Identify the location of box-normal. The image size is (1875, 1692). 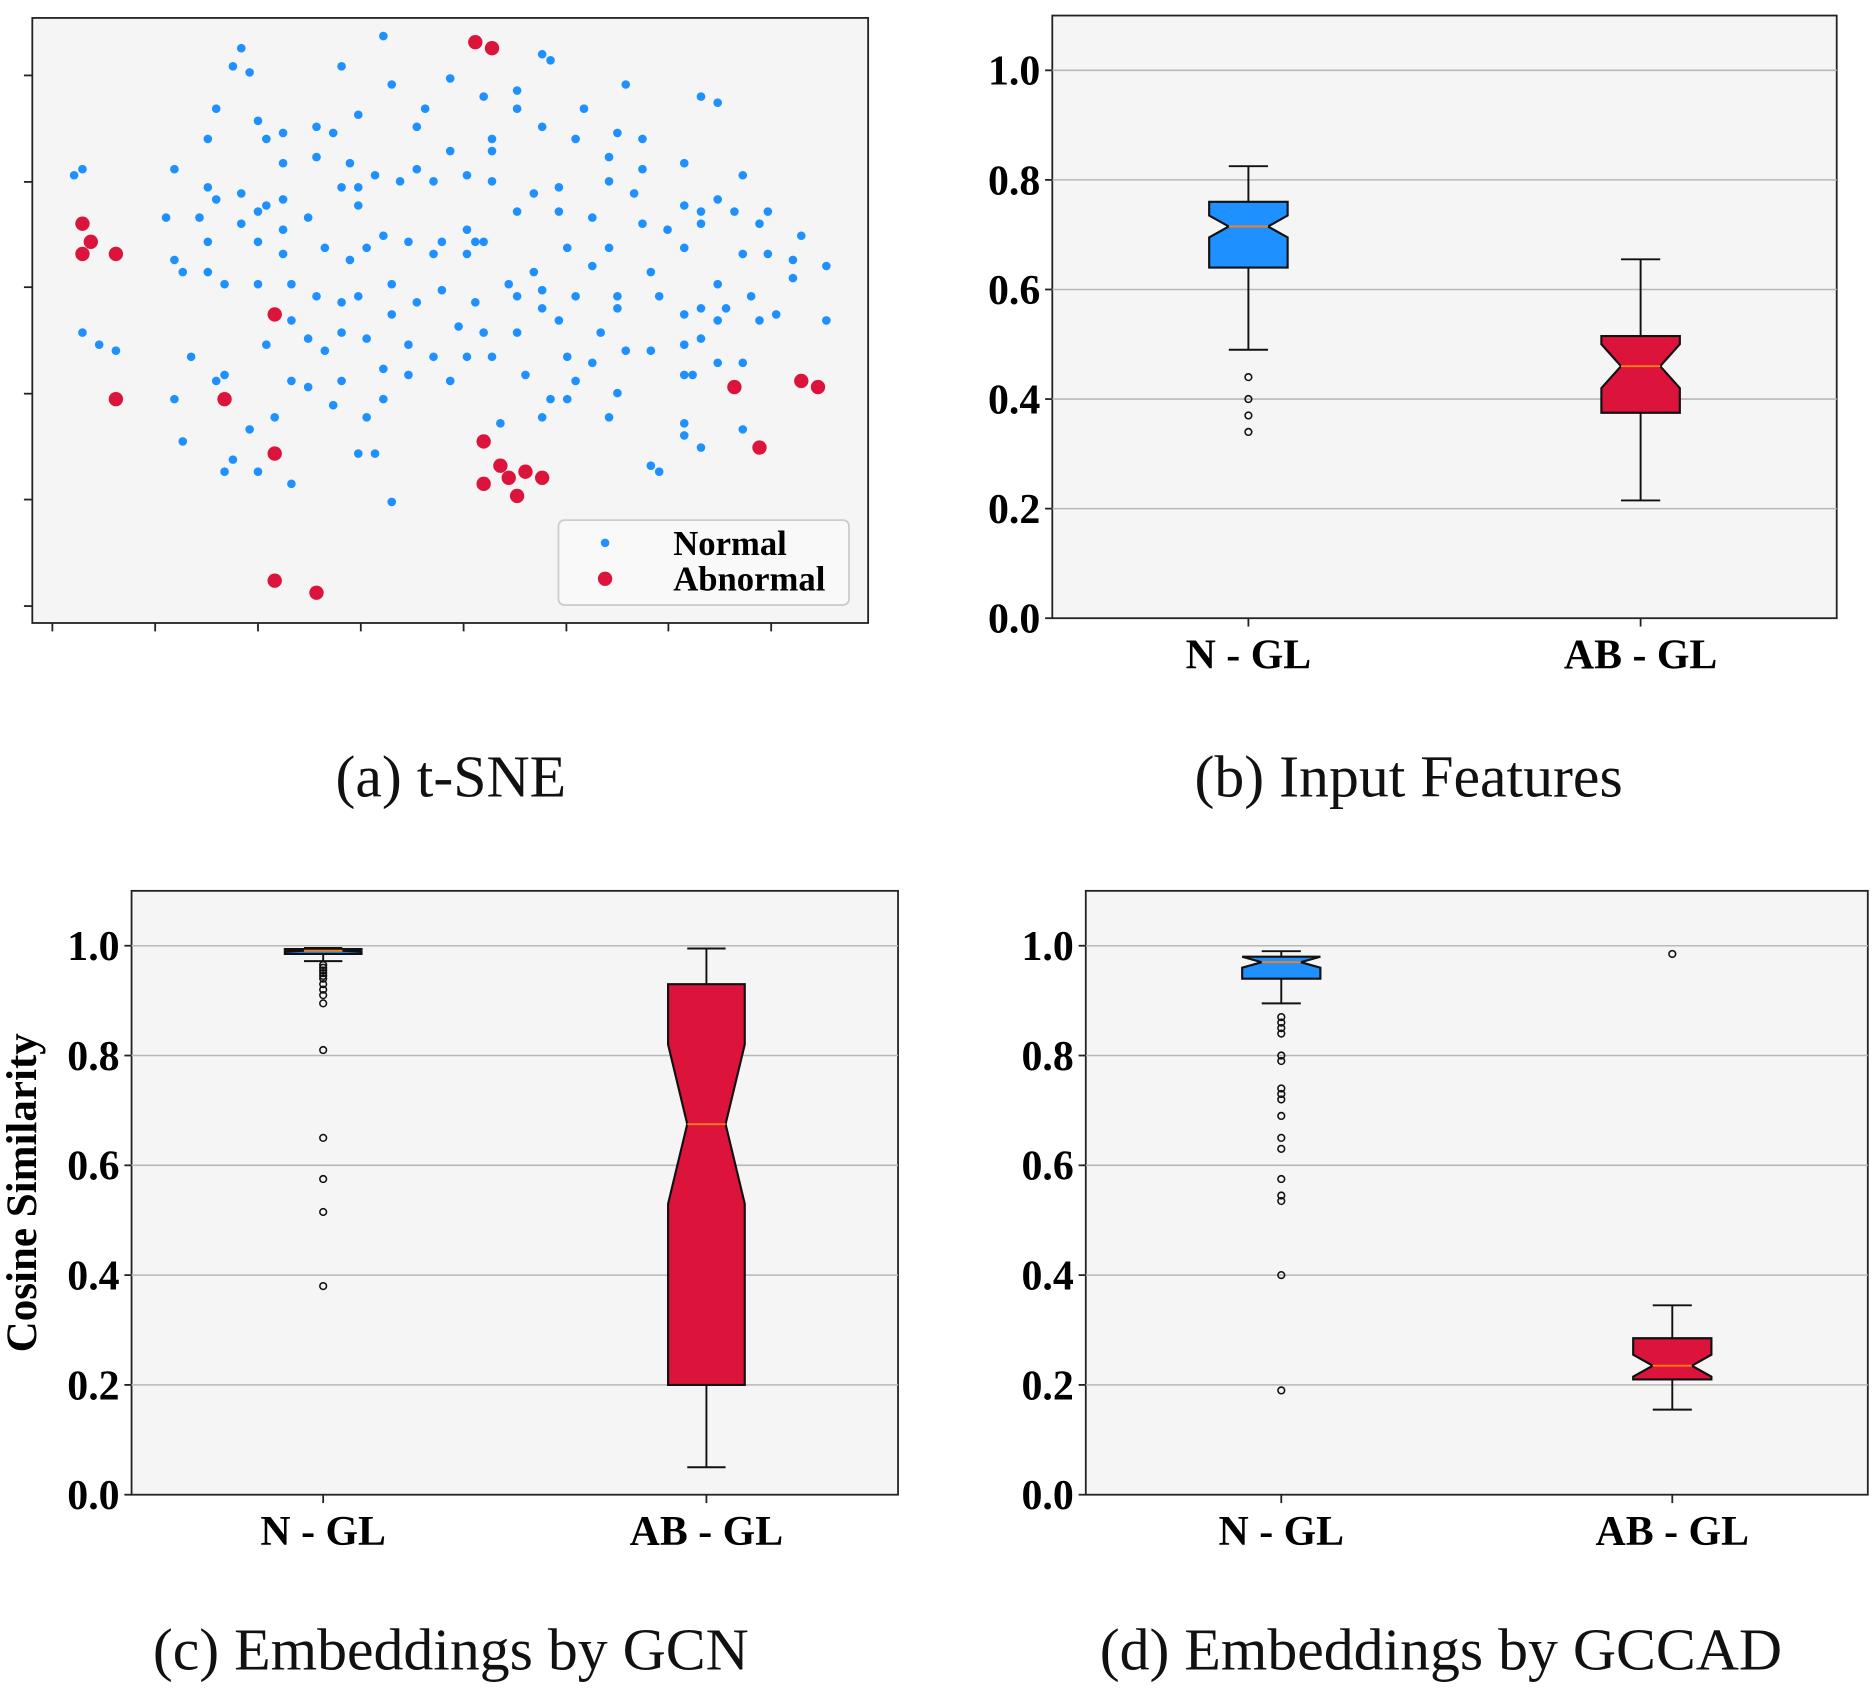
(1281, 967).